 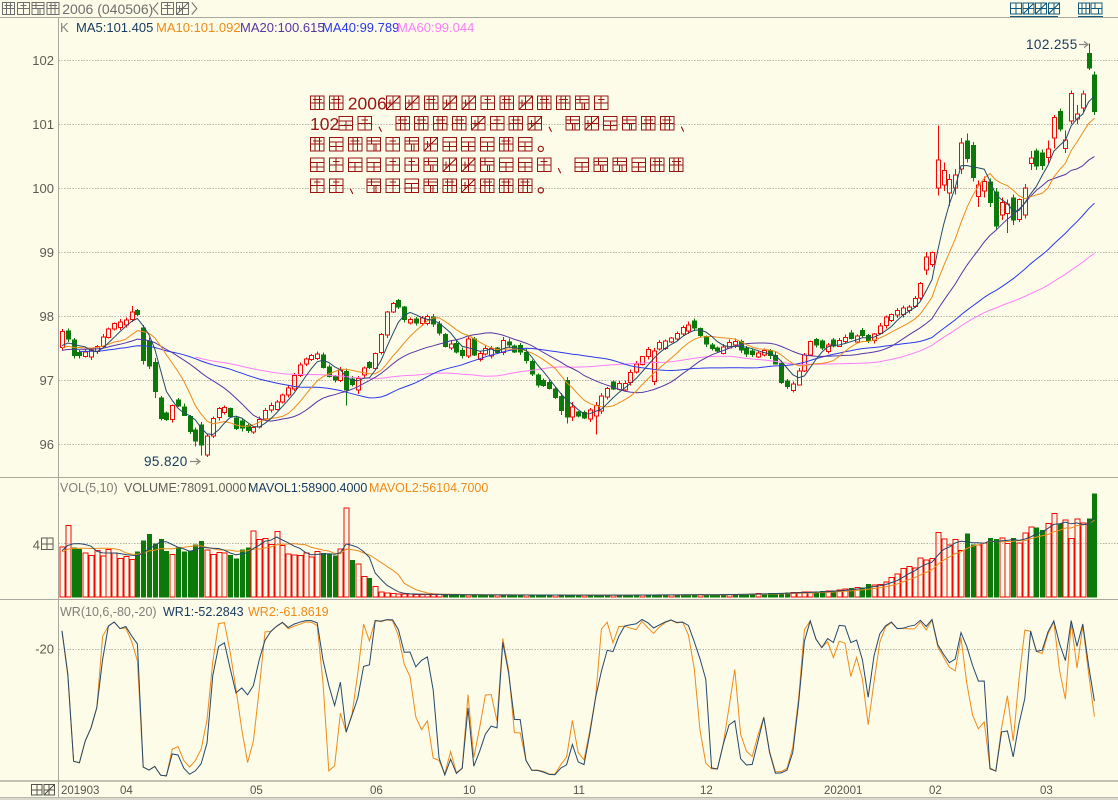 What do you see at coordinates (80, 791) in the screenshot?
I see `svg-text: 201903` at bounding box center [80, 791].